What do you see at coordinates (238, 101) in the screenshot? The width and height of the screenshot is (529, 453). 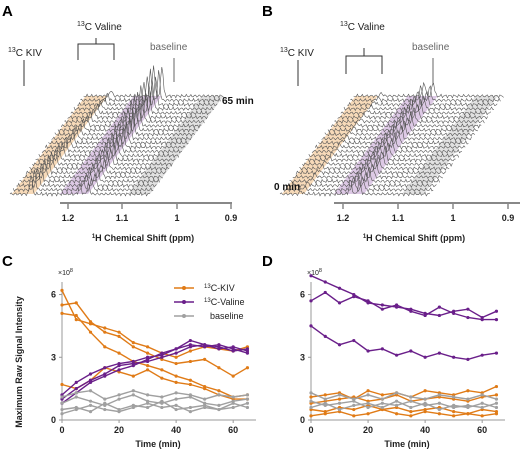 I see `time-label-top: 65 min` at bounding box center [238, 101].